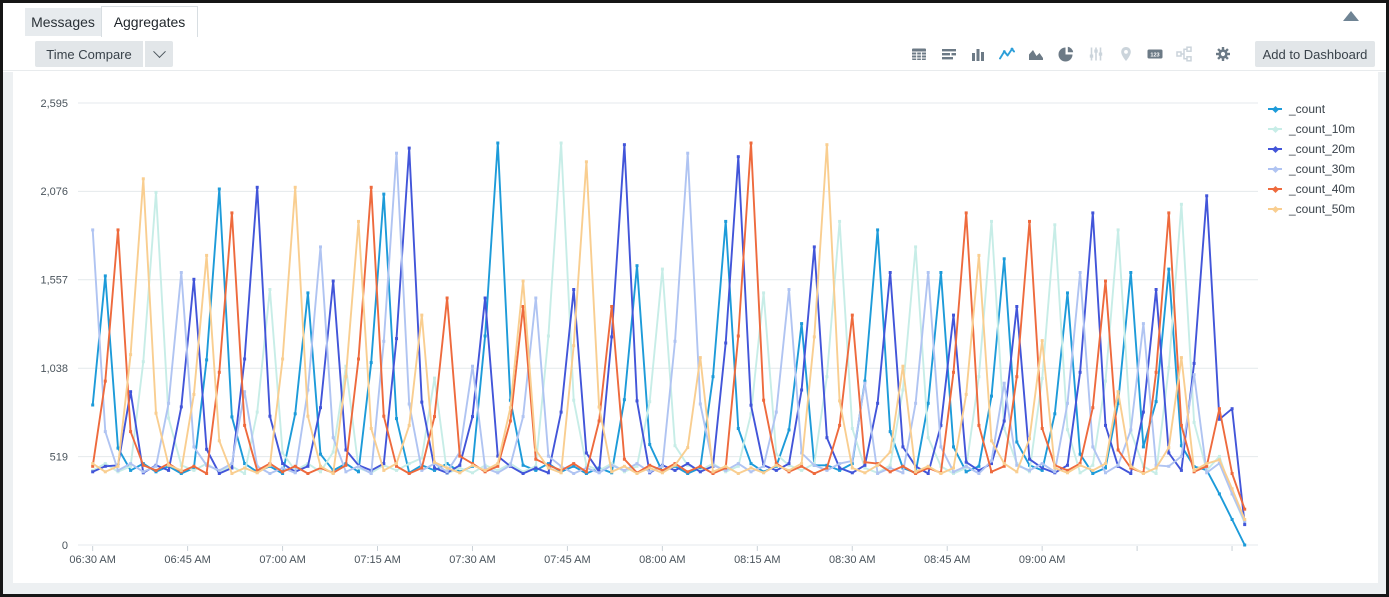 The width and height of the screenshot is (1389, 597). Describe the element at coordinates (662, 560) in the screenshot. I see `x-axis-tick-label: 08:00 AM` at that location.